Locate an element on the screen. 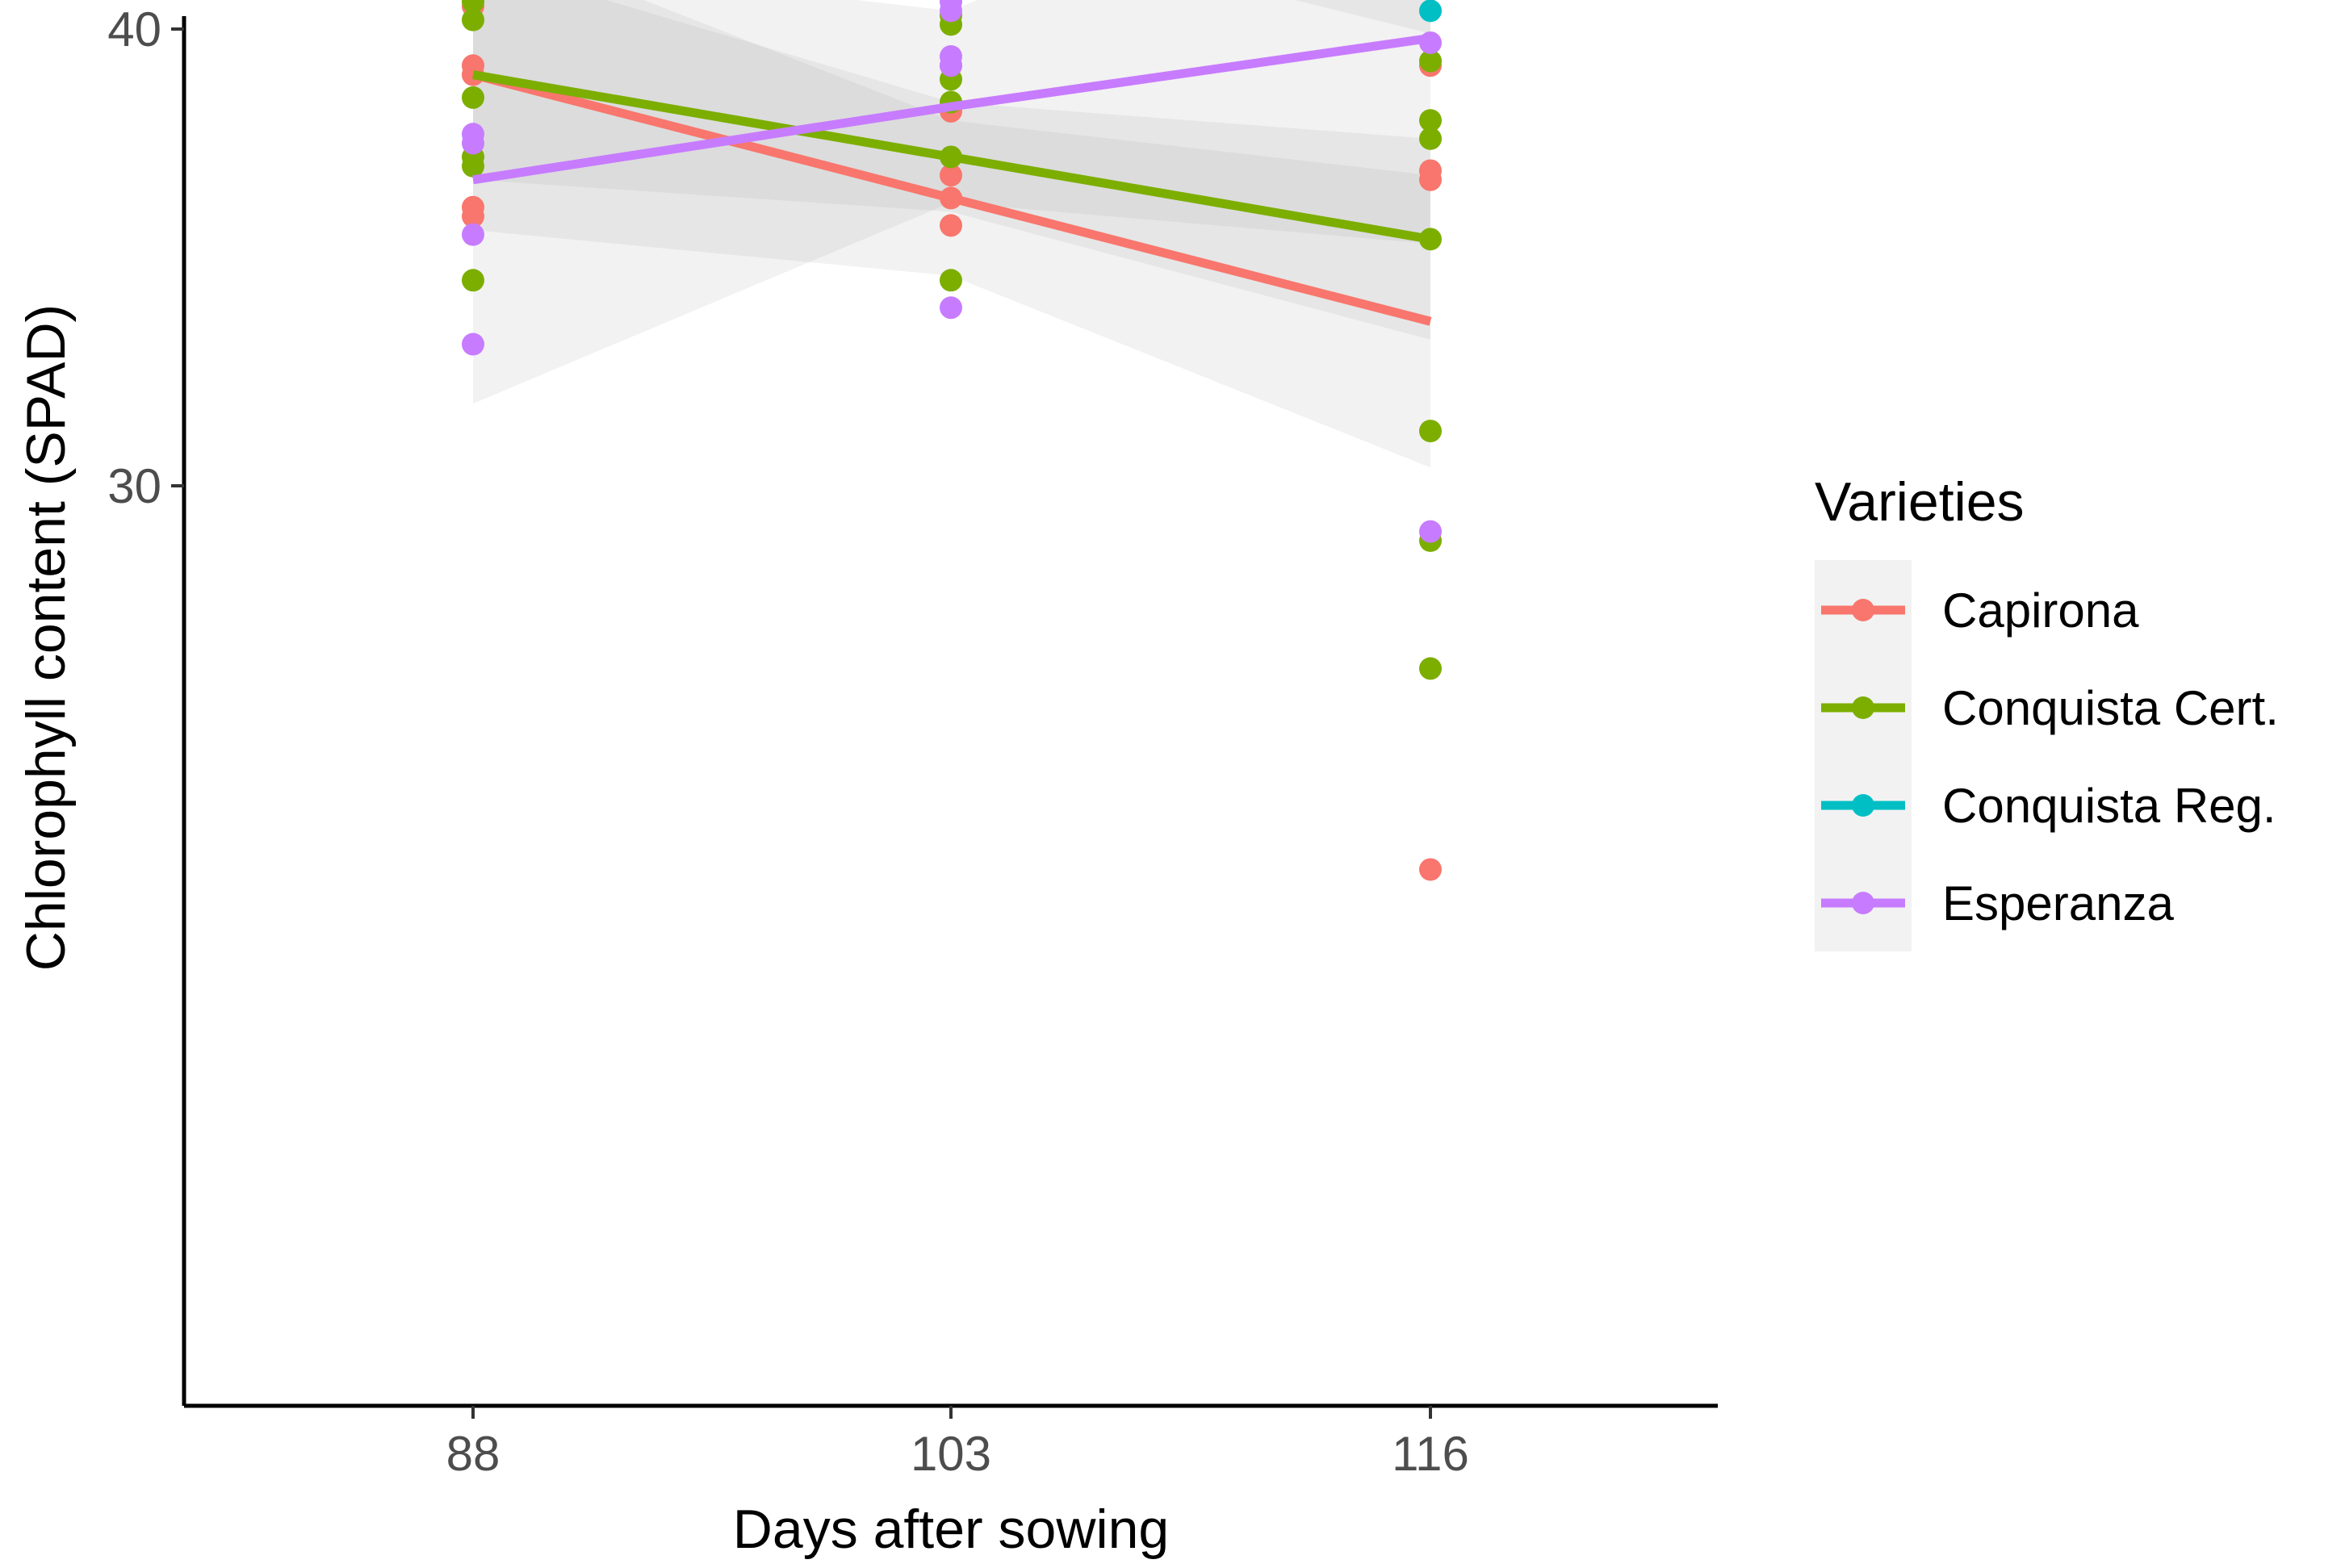 The image size is (2341, 1568). fit-lines is located at coordinates (951, 179).